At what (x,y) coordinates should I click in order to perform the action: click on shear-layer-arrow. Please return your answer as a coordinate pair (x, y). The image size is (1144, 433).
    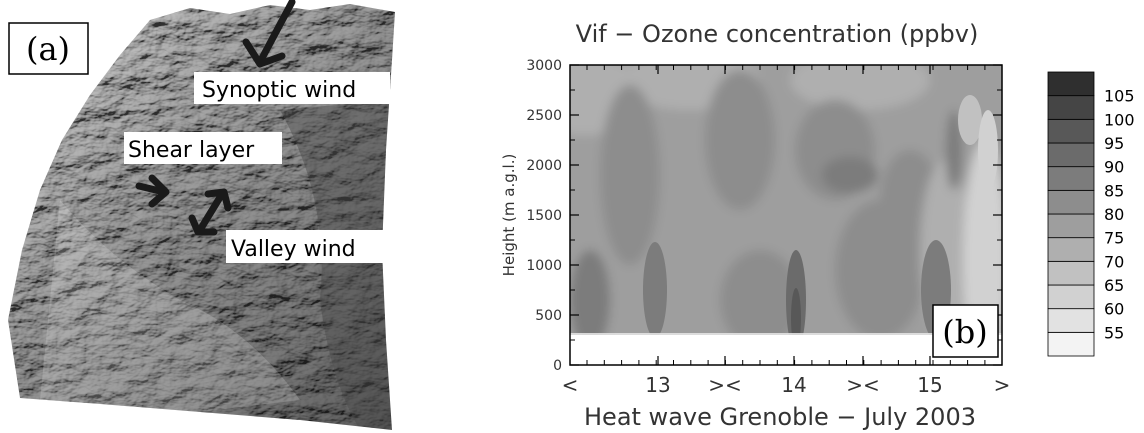
    Looking at the image, I should click on (152, 191).